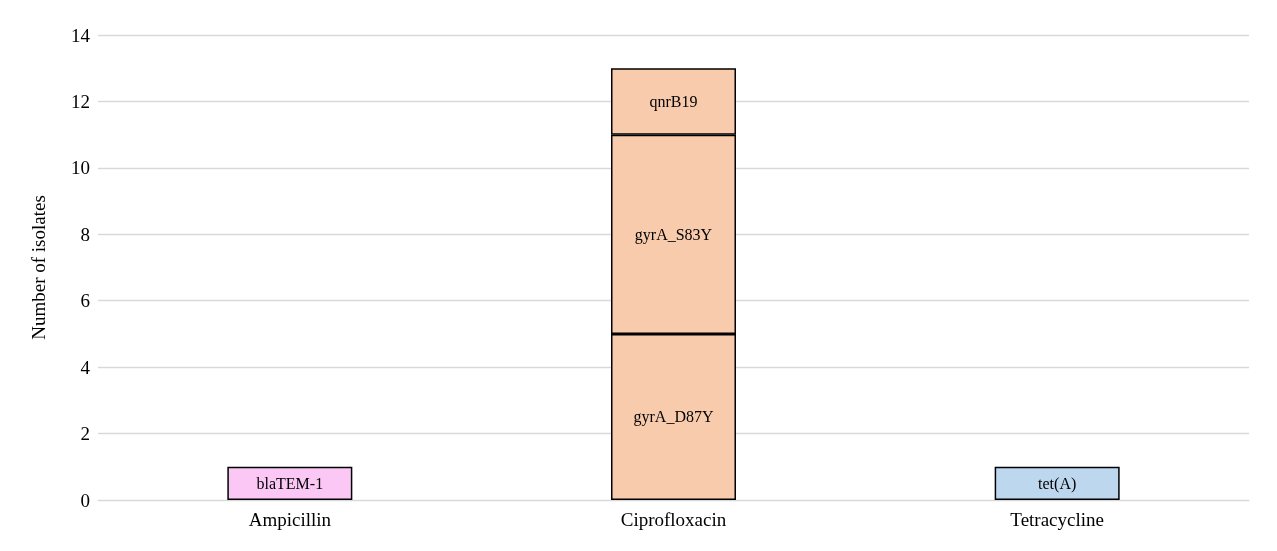 This screenshot has height=551, width=1277. I want to click on y-tick-label: 8, so click(85, 234).